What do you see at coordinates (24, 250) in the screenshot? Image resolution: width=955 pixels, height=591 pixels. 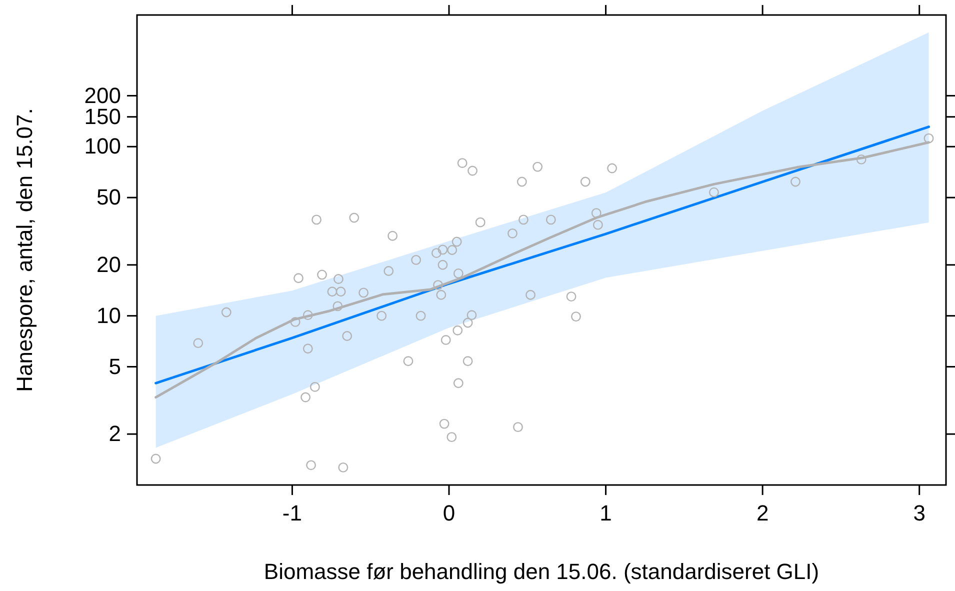 I see `y-axis-title: Hanespore, antal, den 15.07.` at bounding box center [24, 250].